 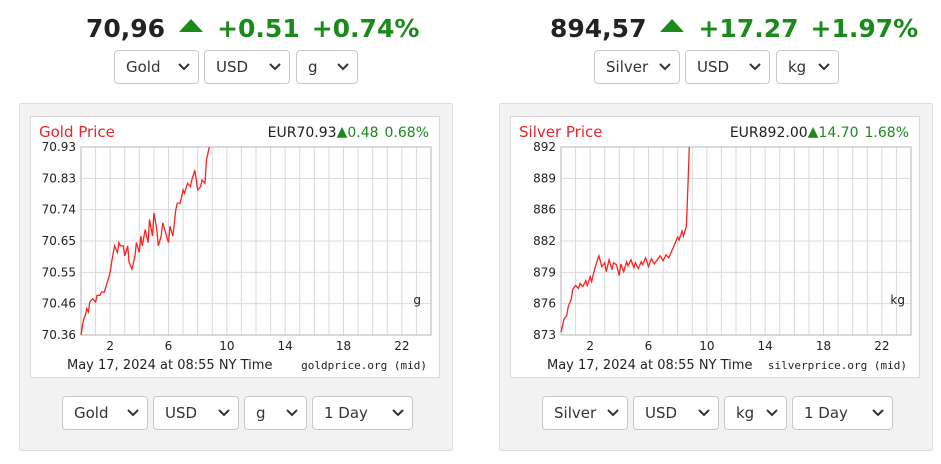 I want to click on silver-period-select: 1 Day, so click(x=842, y=413).